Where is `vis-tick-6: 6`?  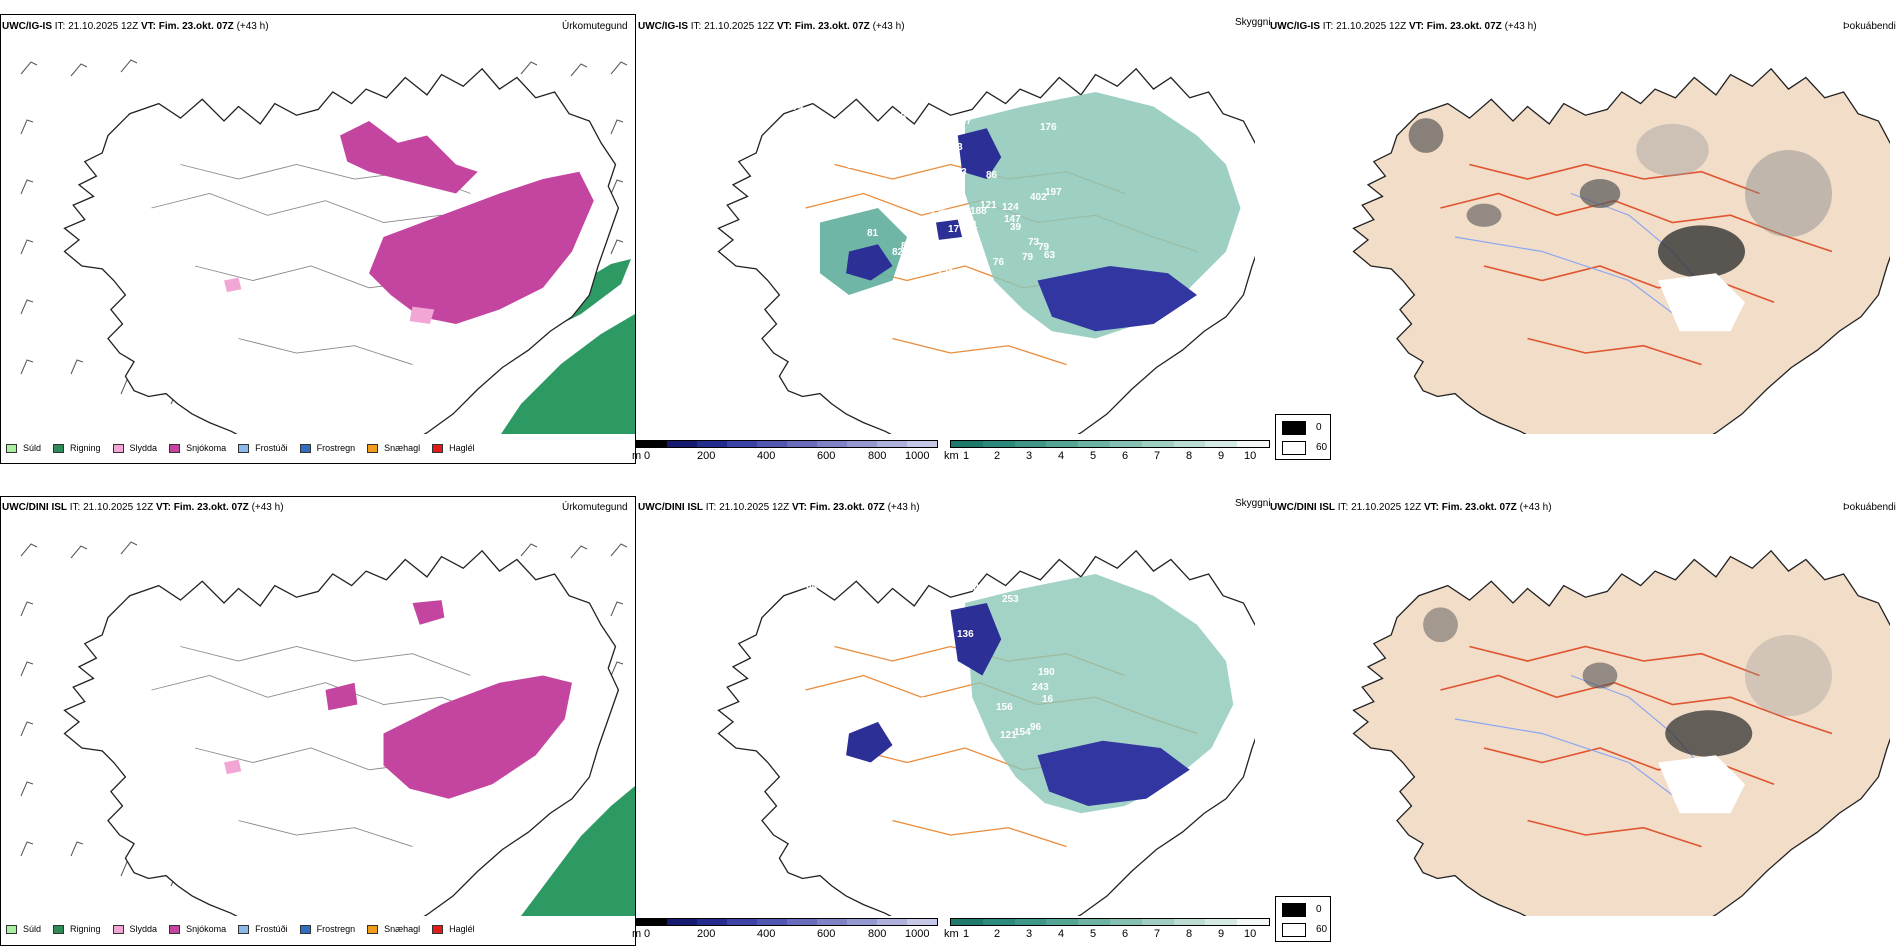 vis-tick-6: 6 is located at coordinates (1125, 456).